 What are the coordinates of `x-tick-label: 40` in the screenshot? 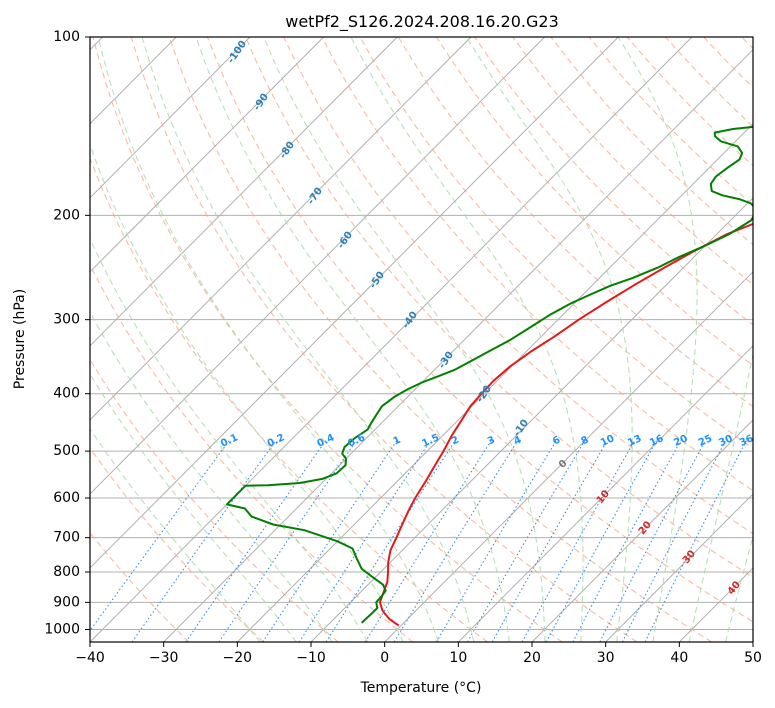 It's located at (679, 658).